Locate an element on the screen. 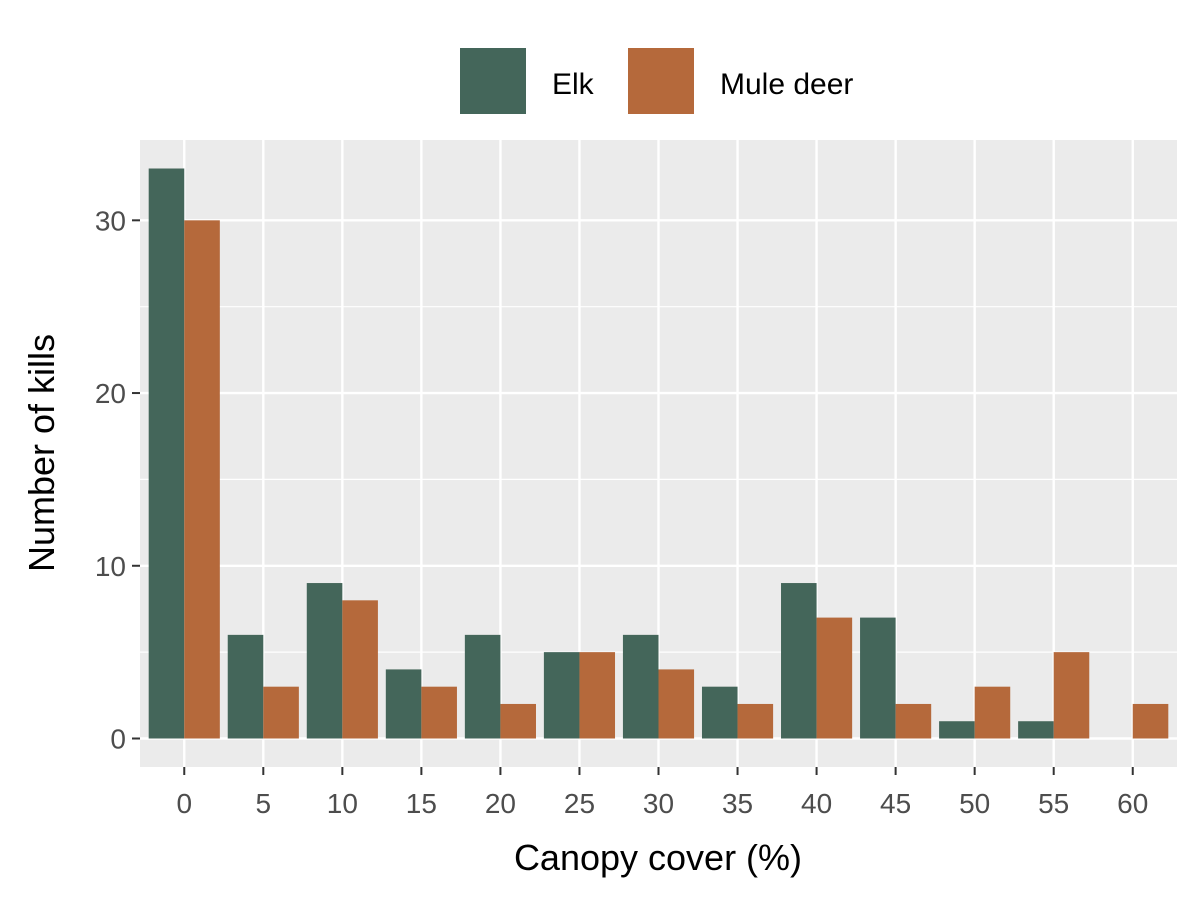  x-tick-label: 10 is located at coordinates (342, 803).